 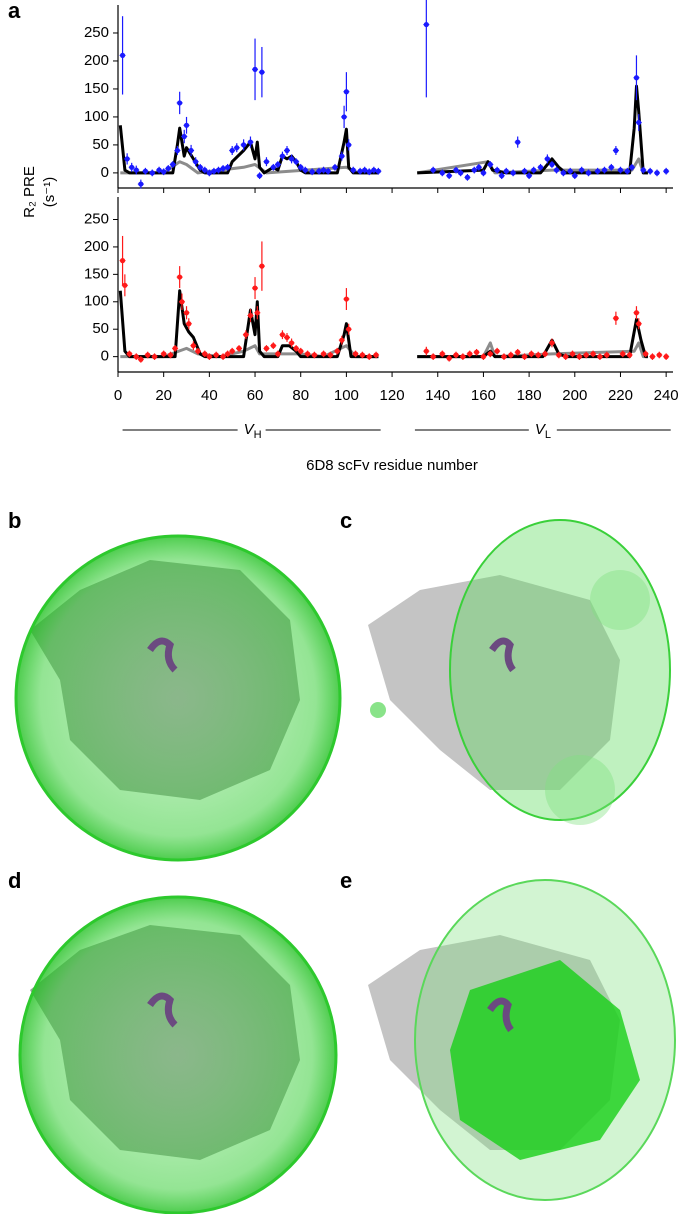 I want to click on x-tick-label: 40, so click(x=209, y=395).